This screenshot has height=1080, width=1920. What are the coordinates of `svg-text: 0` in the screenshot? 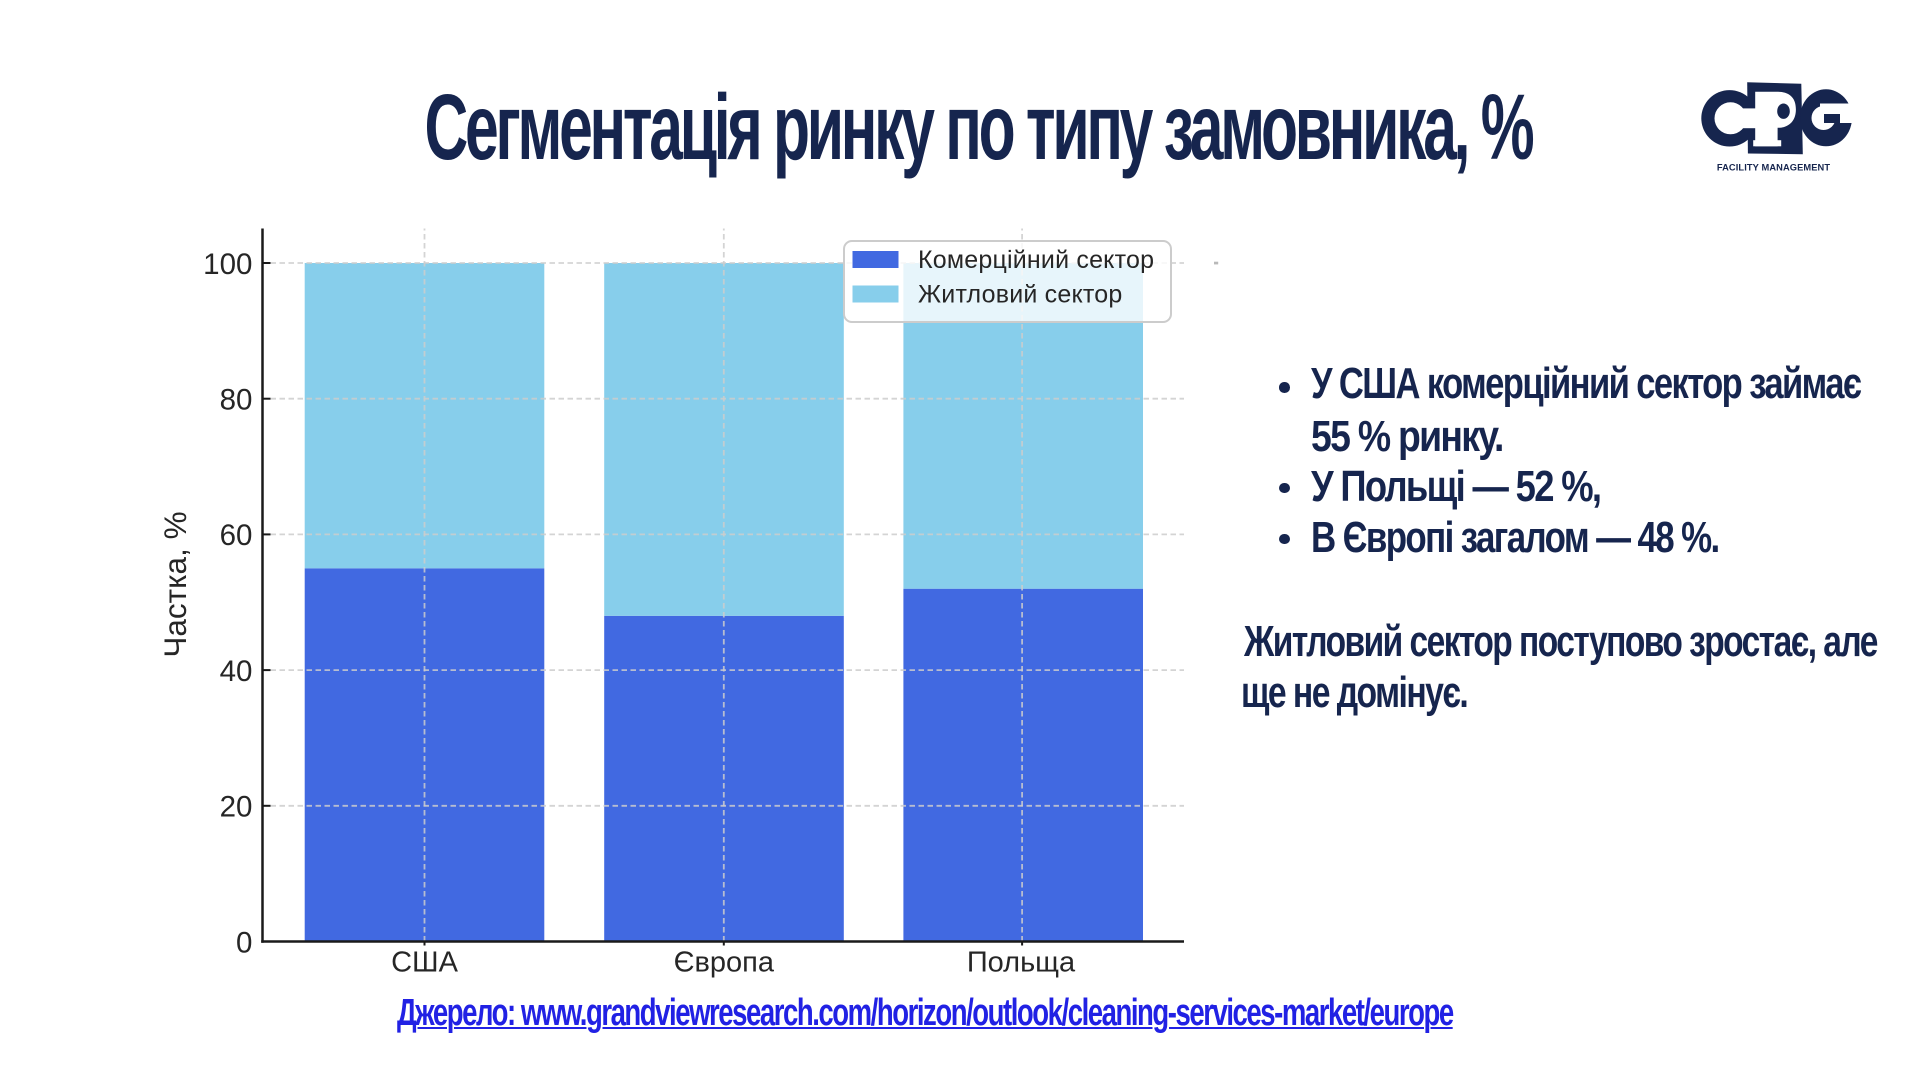 It's located at (244, 942).